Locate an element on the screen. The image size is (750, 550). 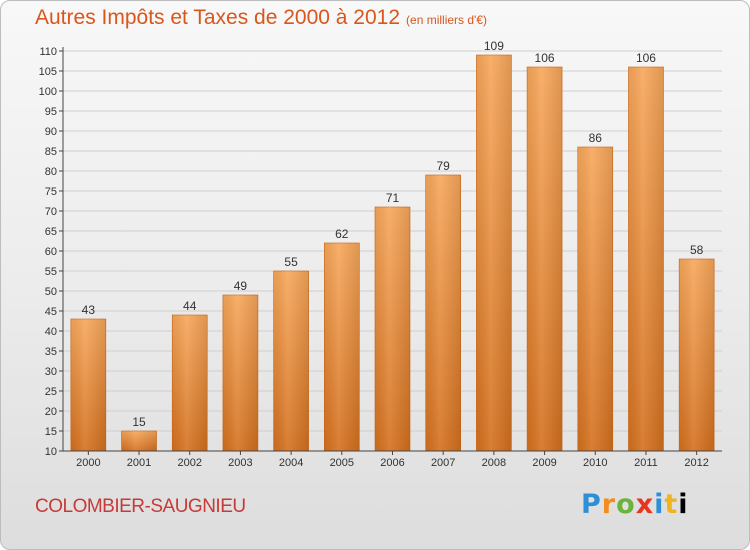
proxiti-logo: Proxiti is located at coordinates (635, 504).